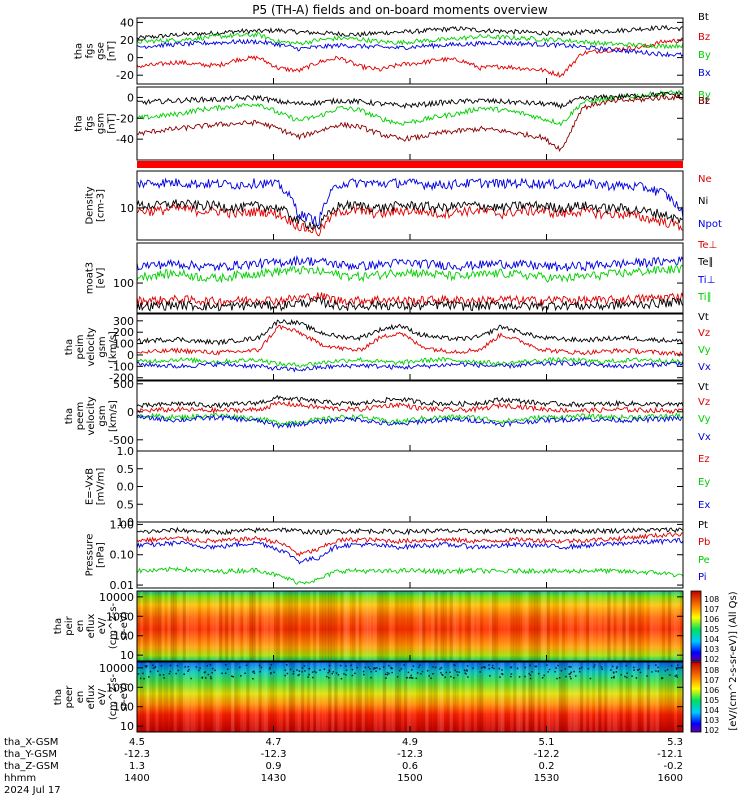 This screenshot has width=750, height=800. Describe the element at coordinates (707, 245) in the screenshot. I see `legend-temperature-Te⊥: Te⊥` at that location.